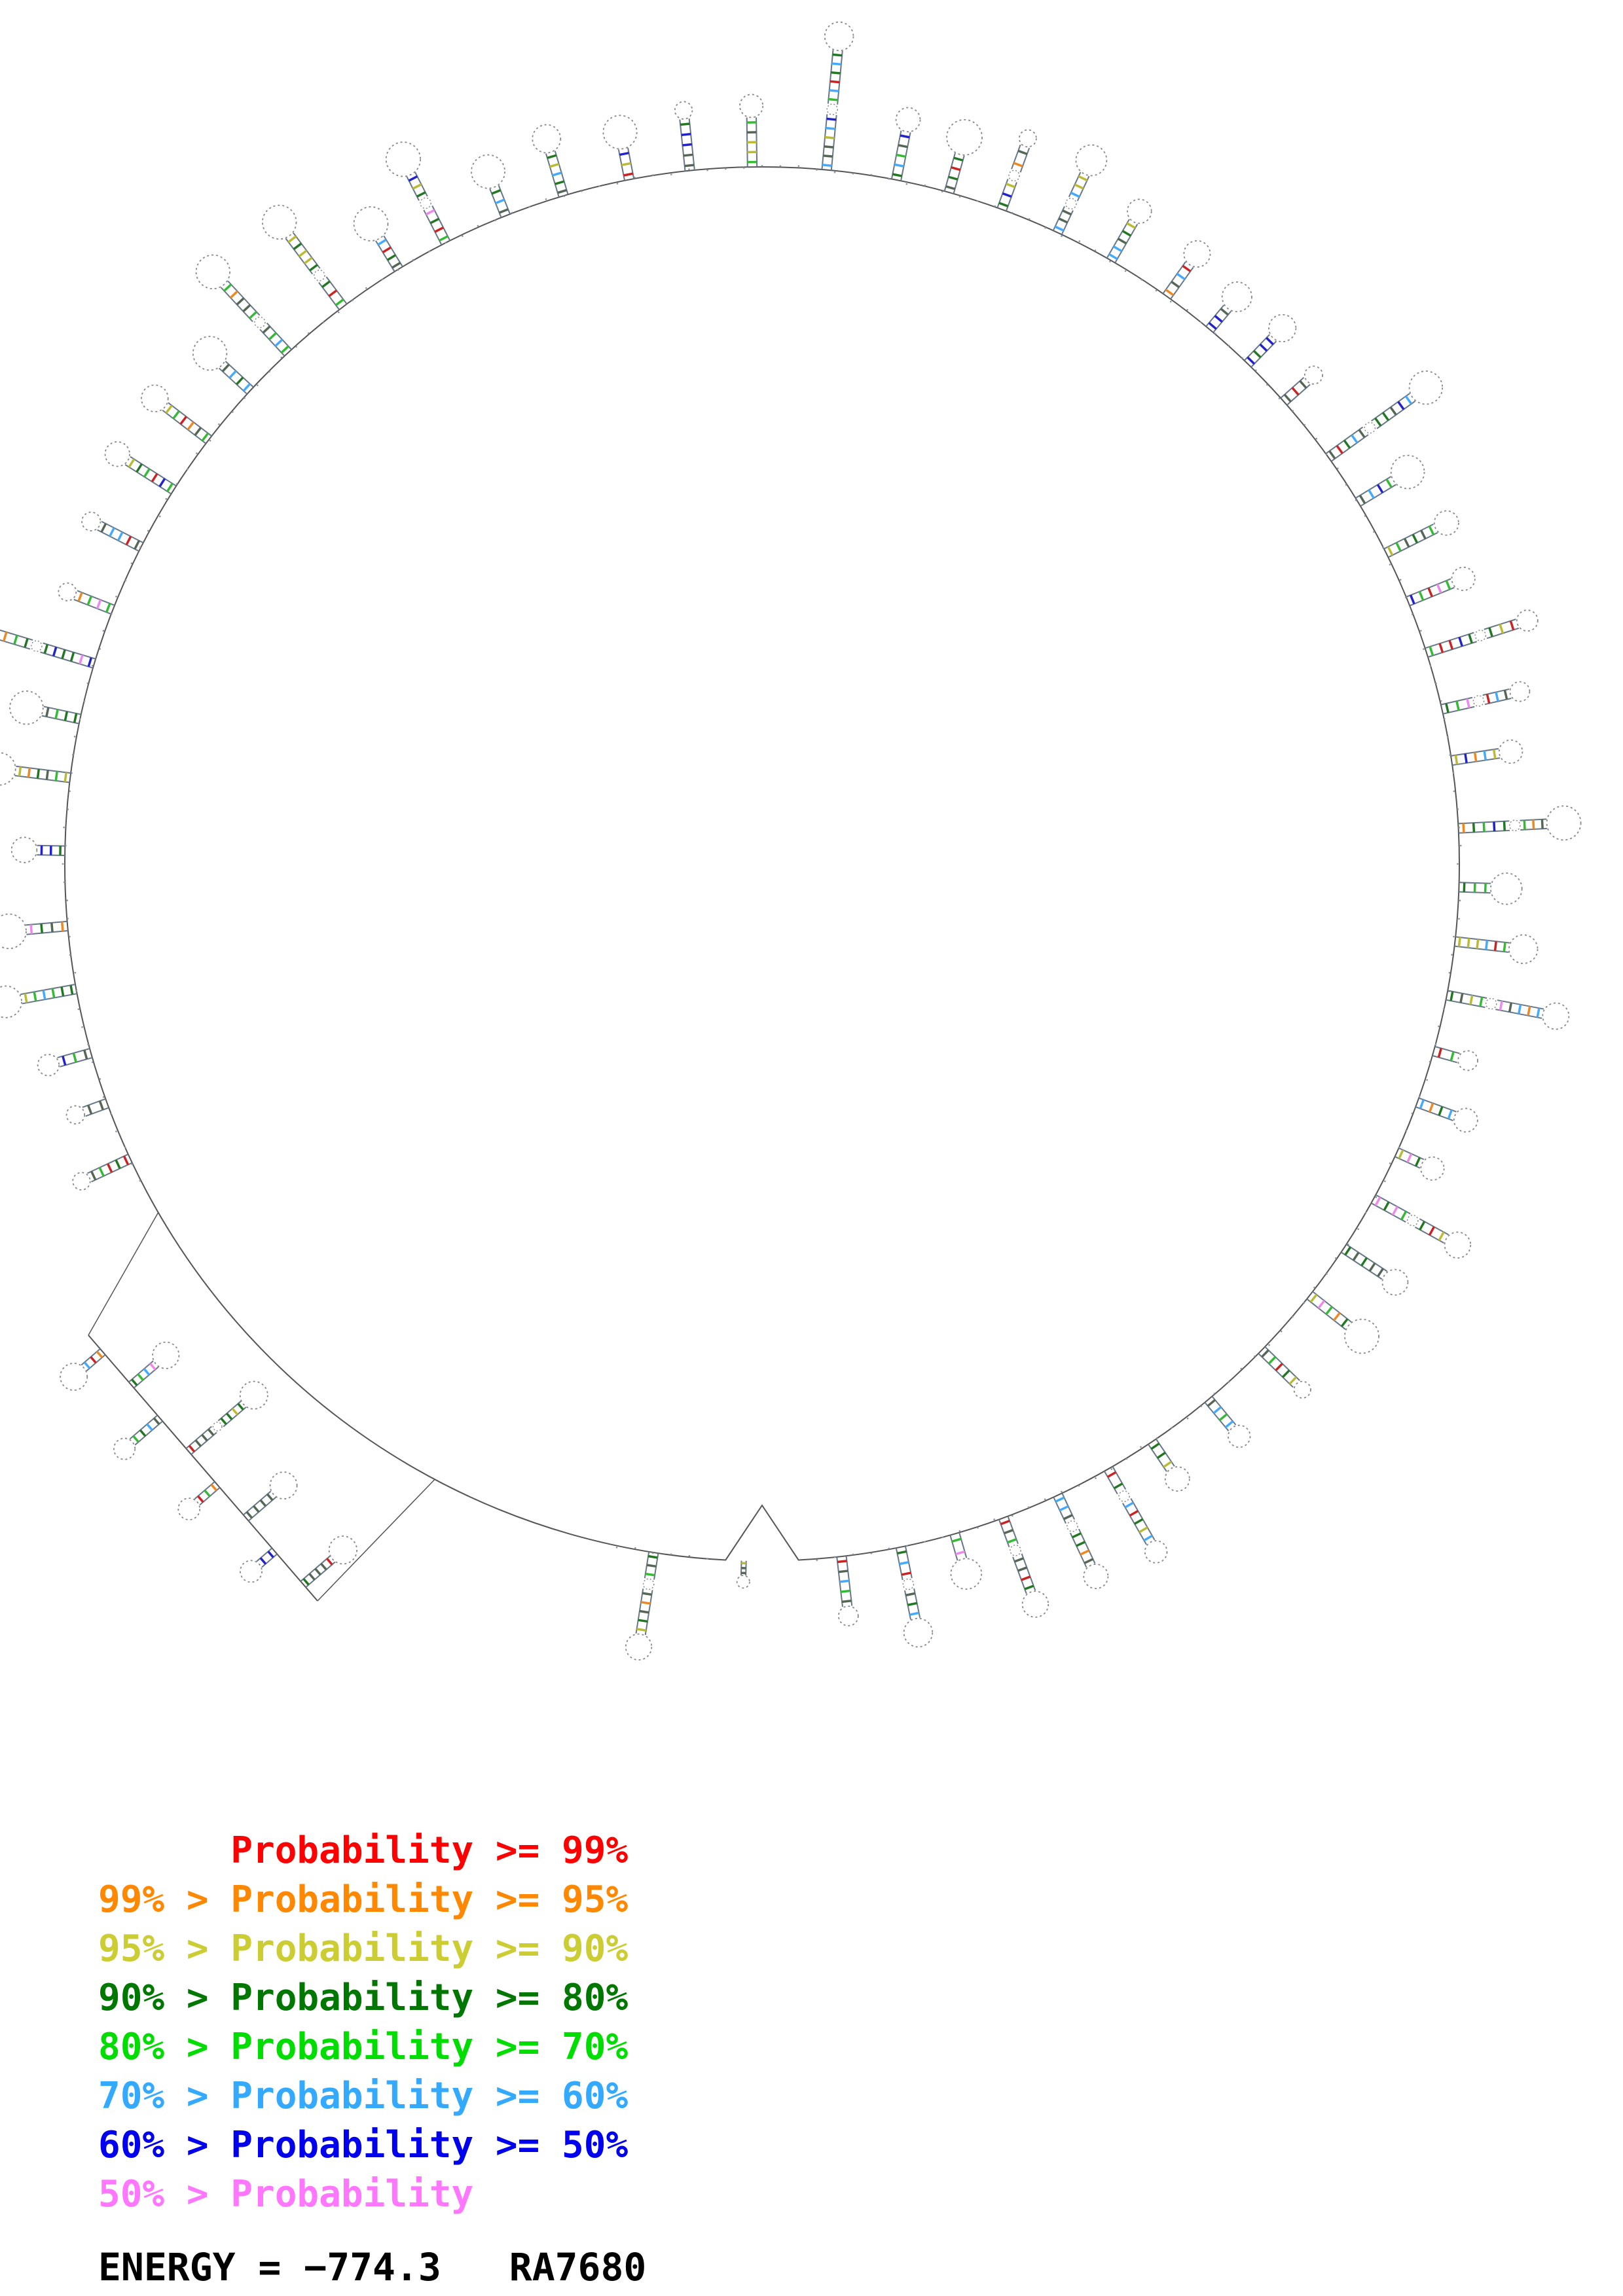  I want to click on legend-item-below-50: 50% > Probability, so click(286, 2194).